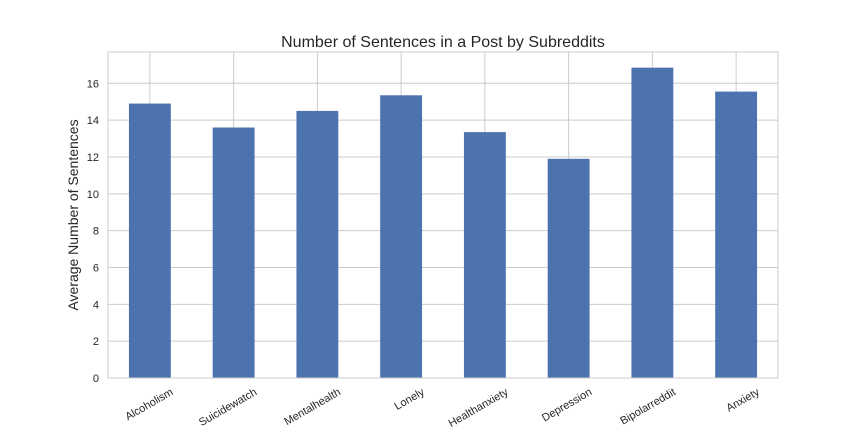 This screenshot has width=864, height=432. What do you see at coordinates (96, 342) in the screenshot?
I see `y-tick-label: 2` at bounding box center [96, 342].